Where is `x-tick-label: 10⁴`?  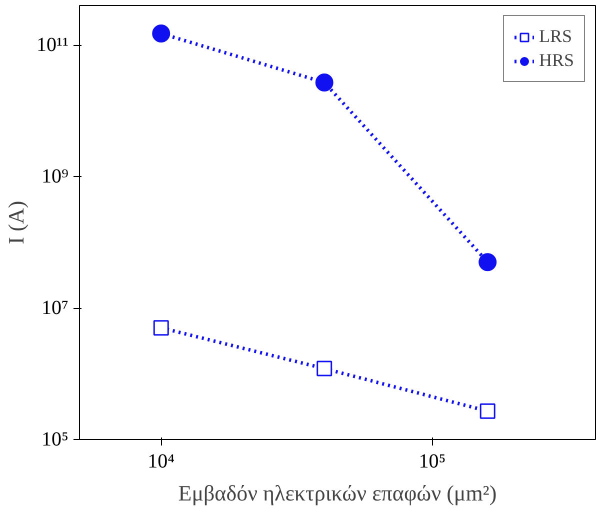
x-tick-label: 10⁴ is located at coordinates (161, 461).